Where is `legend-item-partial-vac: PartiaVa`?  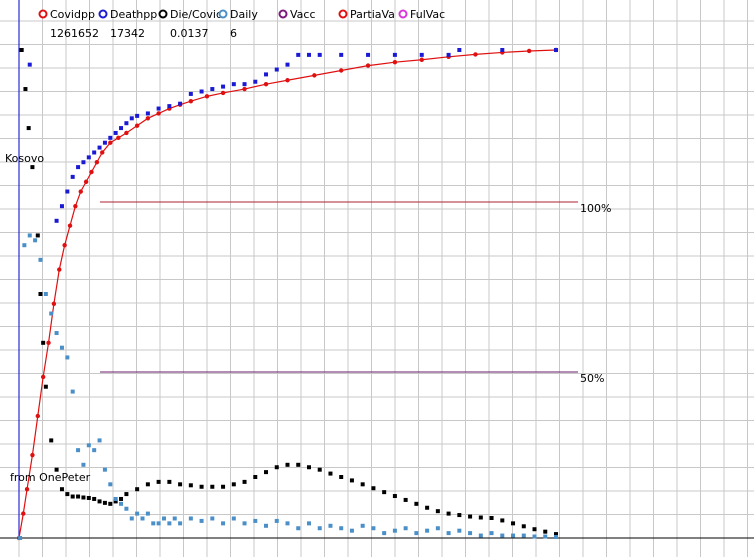 legend-item-partial-vac: PartiaVa is located at coordinates (366, 14).